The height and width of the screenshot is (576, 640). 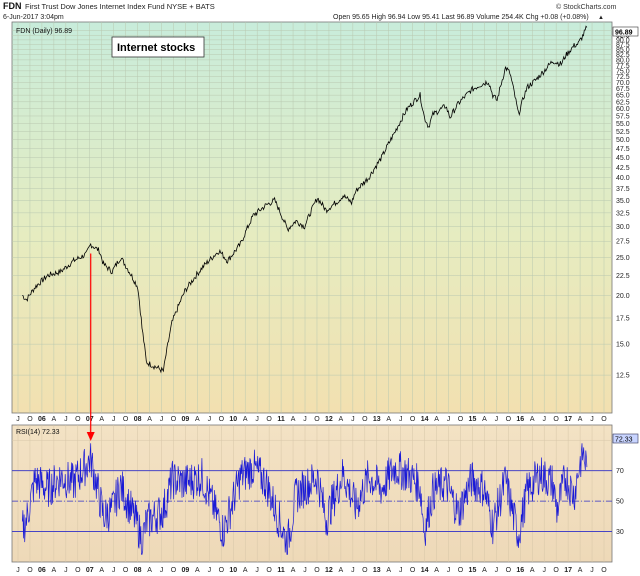 I want to click on price-y-tick-label: 50.0, so click(x=623, y=140).